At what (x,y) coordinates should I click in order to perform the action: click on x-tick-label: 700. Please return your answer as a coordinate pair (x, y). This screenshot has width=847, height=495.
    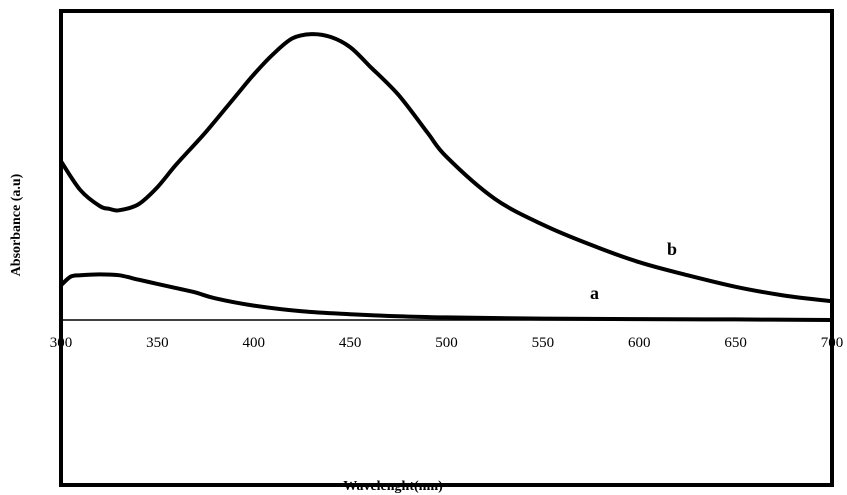
    Looking at the image, I should click on (832, 343).